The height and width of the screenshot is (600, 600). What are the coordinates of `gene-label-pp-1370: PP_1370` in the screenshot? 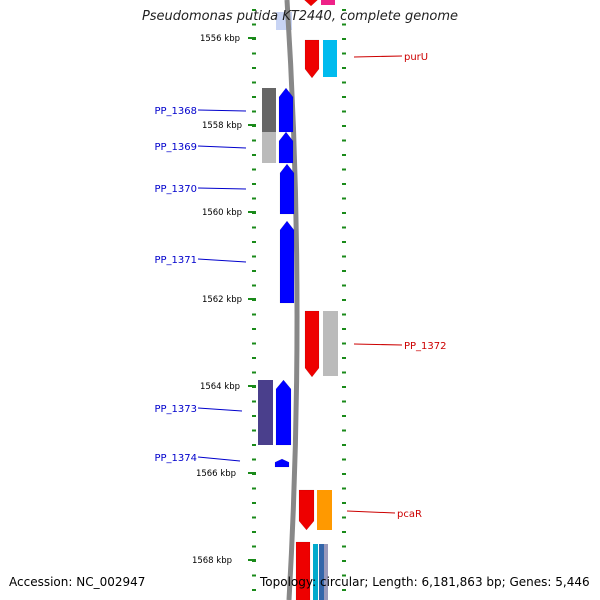 It's located at (175, 189).